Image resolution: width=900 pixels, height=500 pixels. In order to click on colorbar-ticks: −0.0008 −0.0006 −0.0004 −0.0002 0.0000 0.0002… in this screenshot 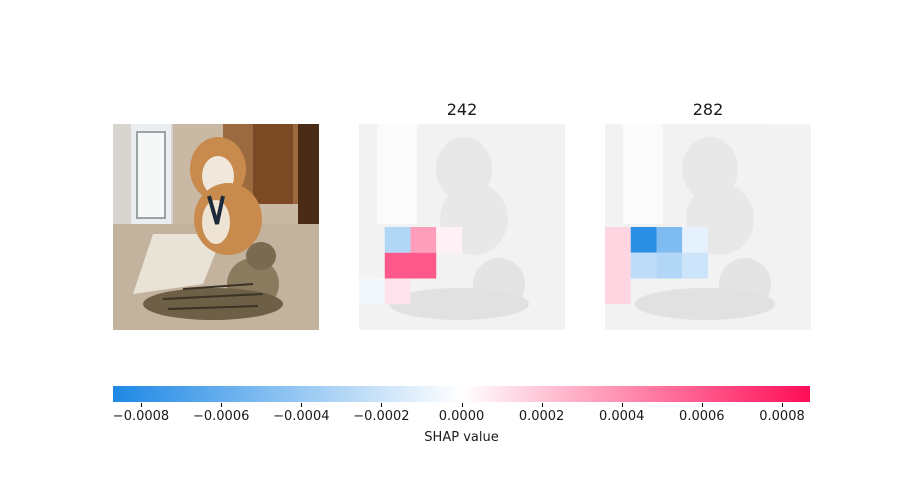, I will do `click(461, 418)`.